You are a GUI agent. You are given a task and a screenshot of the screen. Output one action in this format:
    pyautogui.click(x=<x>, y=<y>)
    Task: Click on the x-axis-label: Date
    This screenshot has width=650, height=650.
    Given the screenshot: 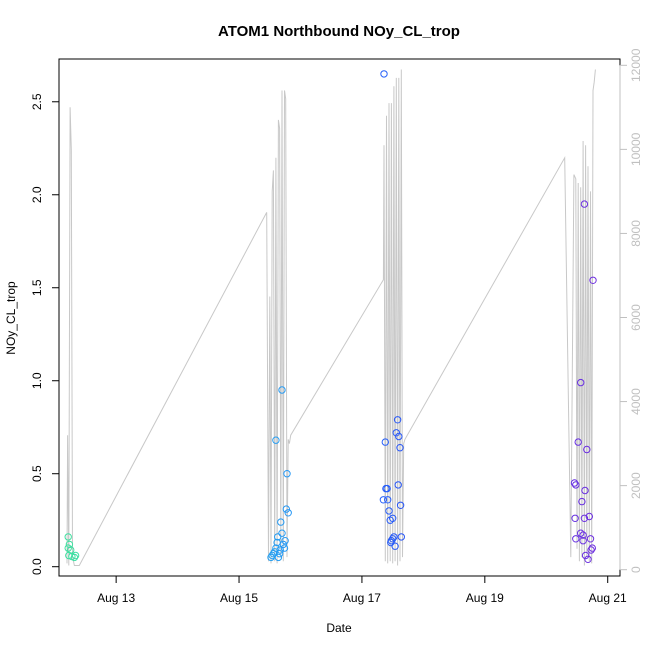 What is the action you would take?
    pyautogui.click(x=339, y=628)
    